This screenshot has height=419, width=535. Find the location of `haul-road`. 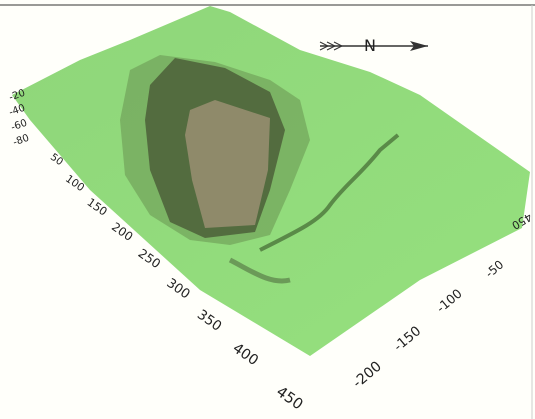

haul-road is located at coordinates (329, 192).